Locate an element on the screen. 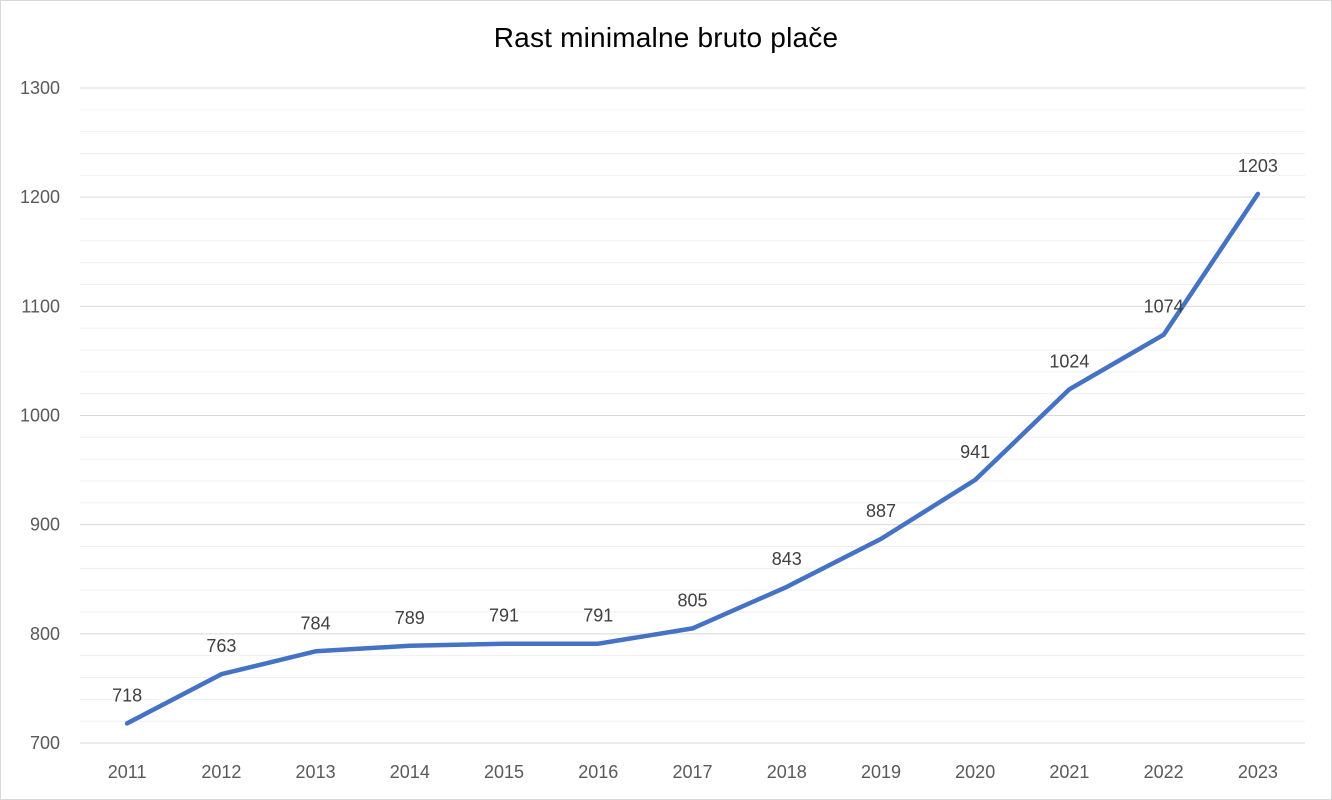 This screenshot has width=1332, height=800. chart-title: Rast minimalne bruto plače is located at coordinates (666, 37).